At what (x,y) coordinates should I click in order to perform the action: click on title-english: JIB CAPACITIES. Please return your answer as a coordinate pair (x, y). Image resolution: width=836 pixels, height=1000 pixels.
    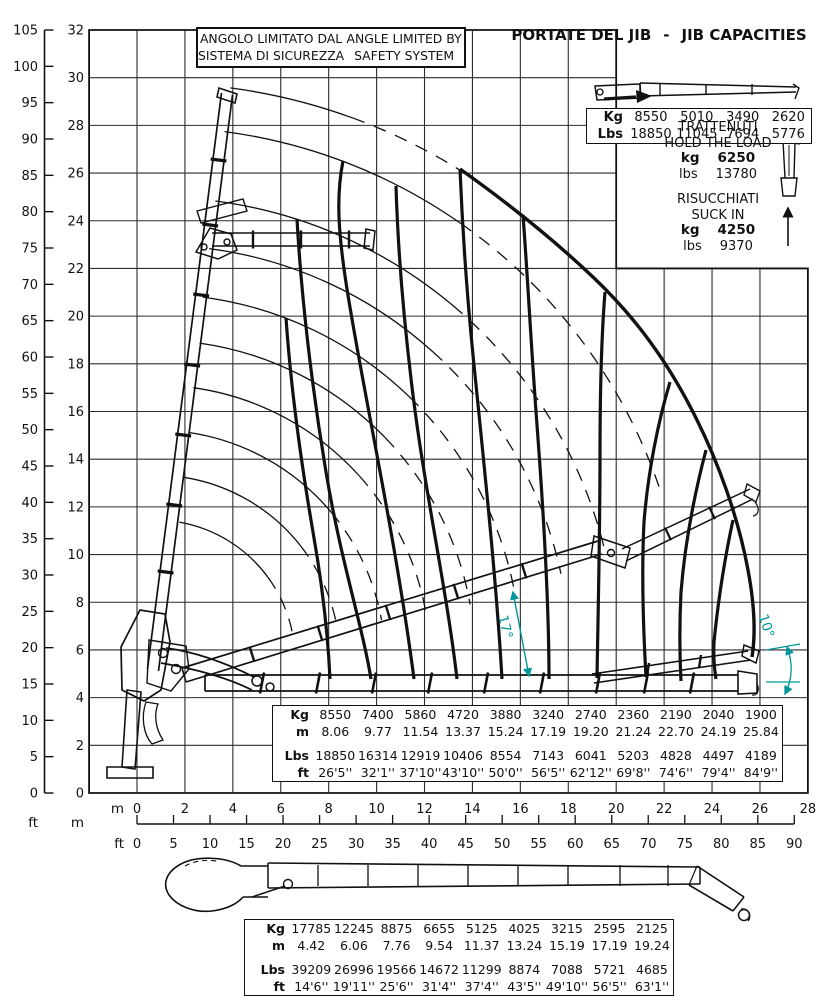
    Looking at the image, I should click on (744, 35).